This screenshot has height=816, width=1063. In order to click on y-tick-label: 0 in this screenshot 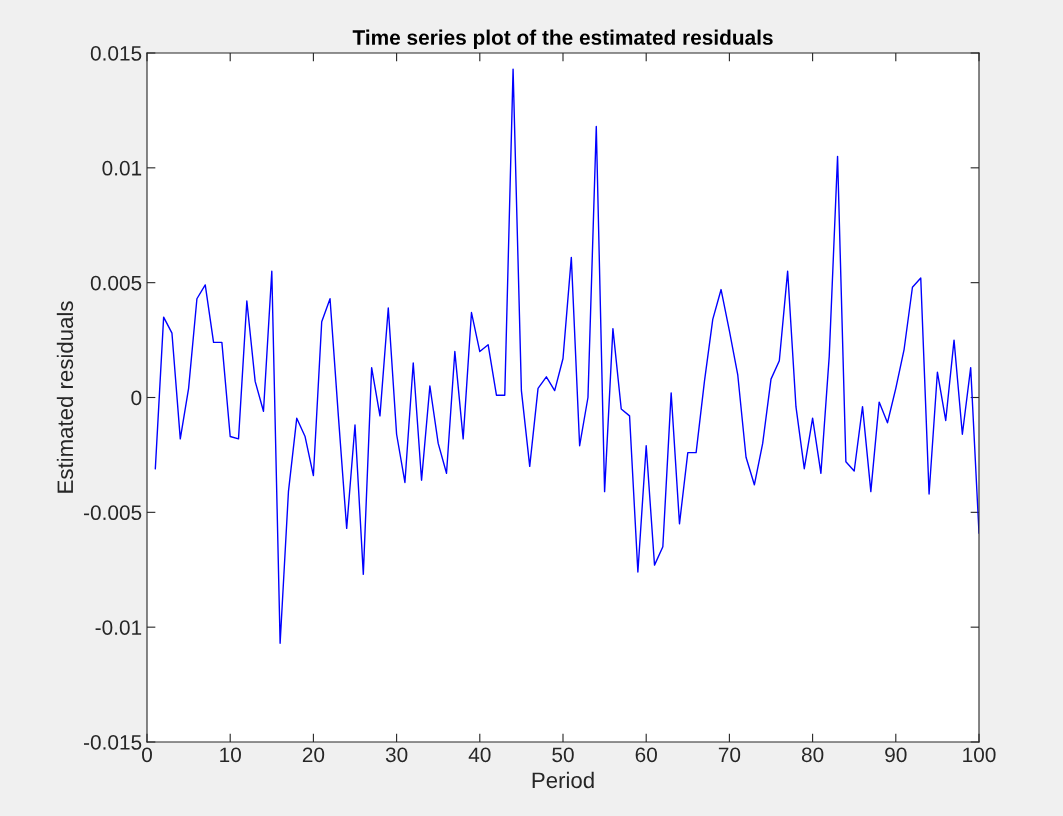, I will do `click(136, 398)`.